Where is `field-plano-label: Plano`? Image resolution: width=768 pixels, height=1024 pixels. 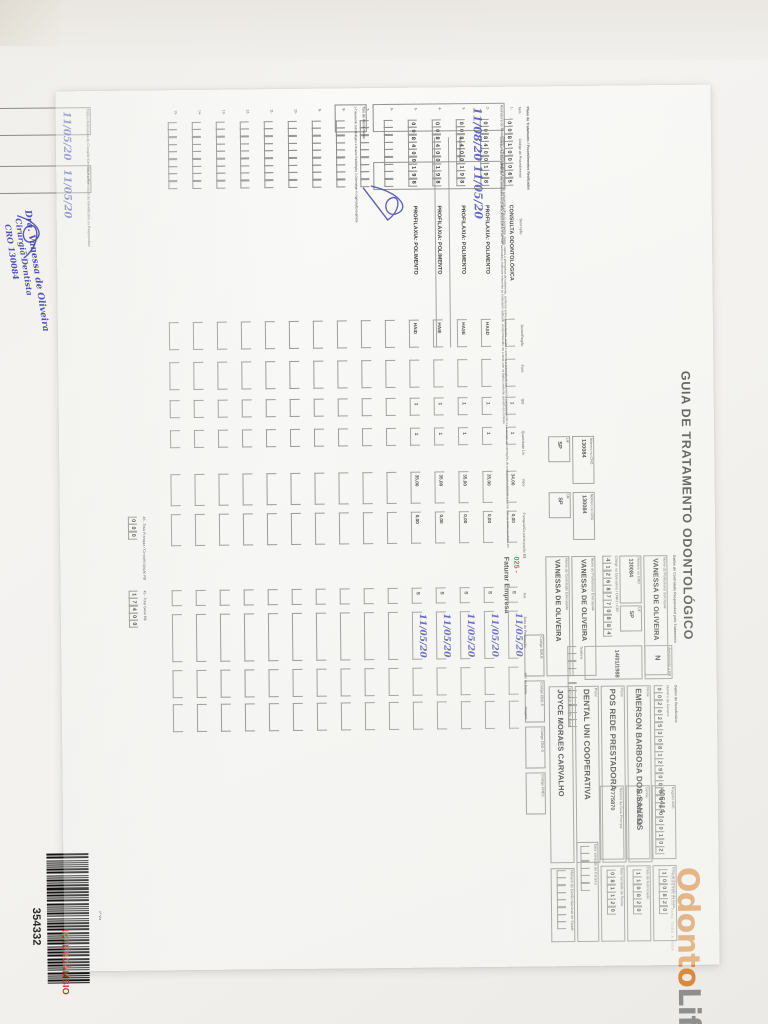
field-plano-label: Plano is located at coordinates (621, 692).